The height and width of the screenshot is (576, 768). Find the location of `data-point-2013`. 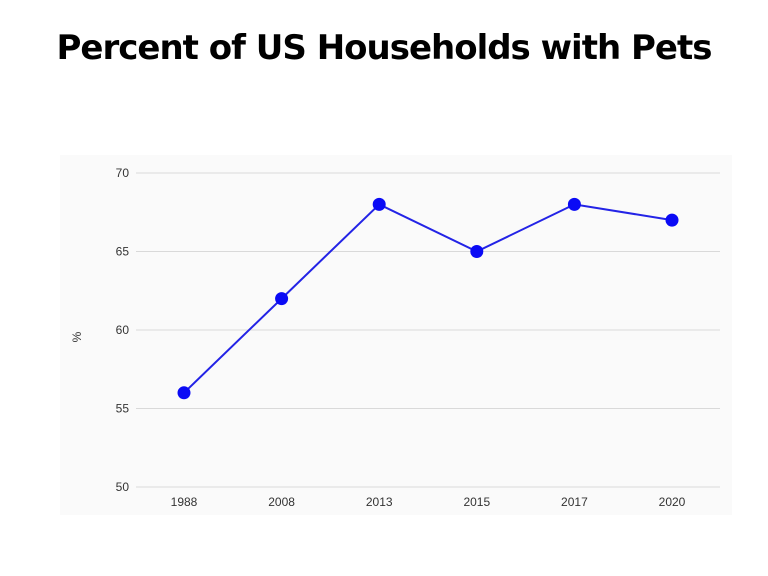

data-point-2013 is located at coordinates (379, 204).